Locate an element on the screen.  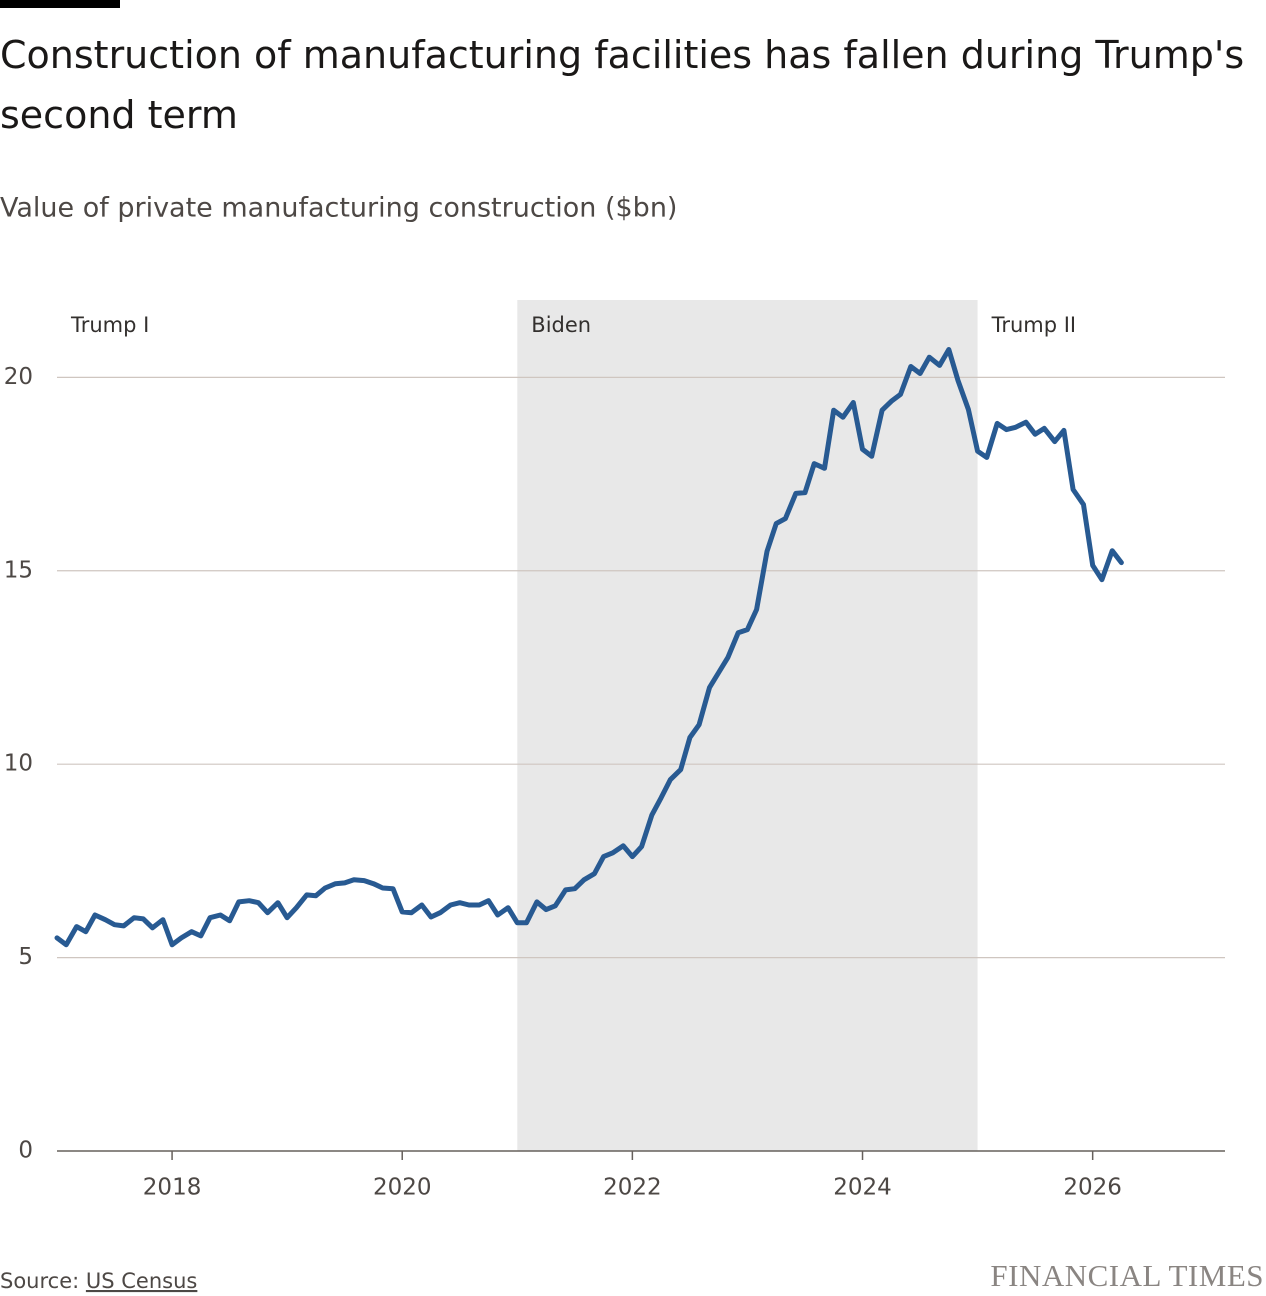
source-link: US Census is located at coordinates (141, 1281).